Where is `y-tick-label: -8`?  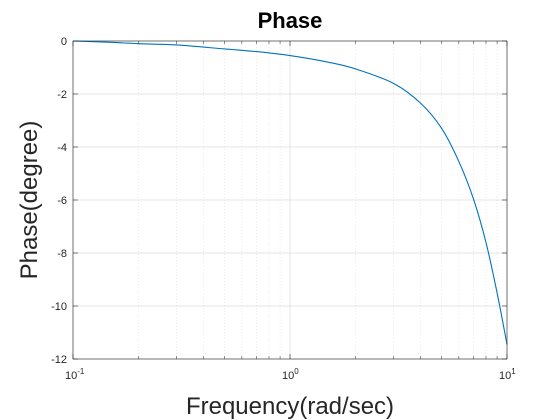 y-tick-label: -8 is located at coordinates (62, 254).